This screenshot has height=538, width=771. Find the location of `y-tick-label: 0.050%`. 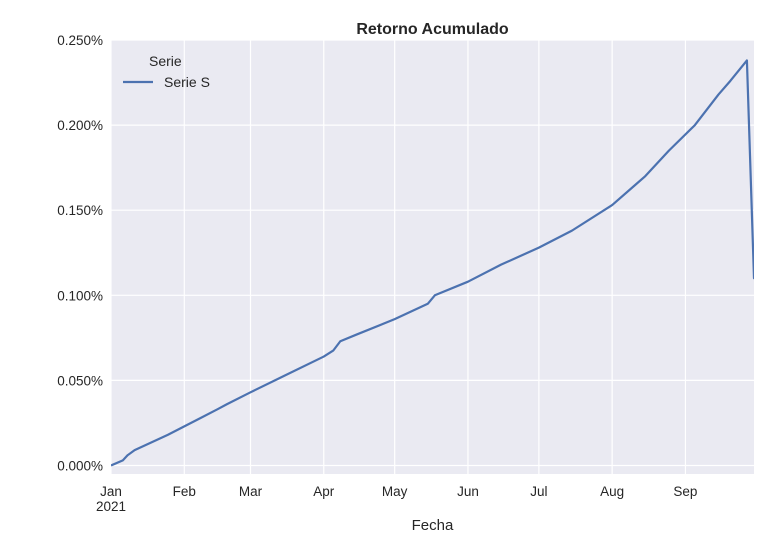

y-tick-label: 0.050% is located at coordinates (80, 380).